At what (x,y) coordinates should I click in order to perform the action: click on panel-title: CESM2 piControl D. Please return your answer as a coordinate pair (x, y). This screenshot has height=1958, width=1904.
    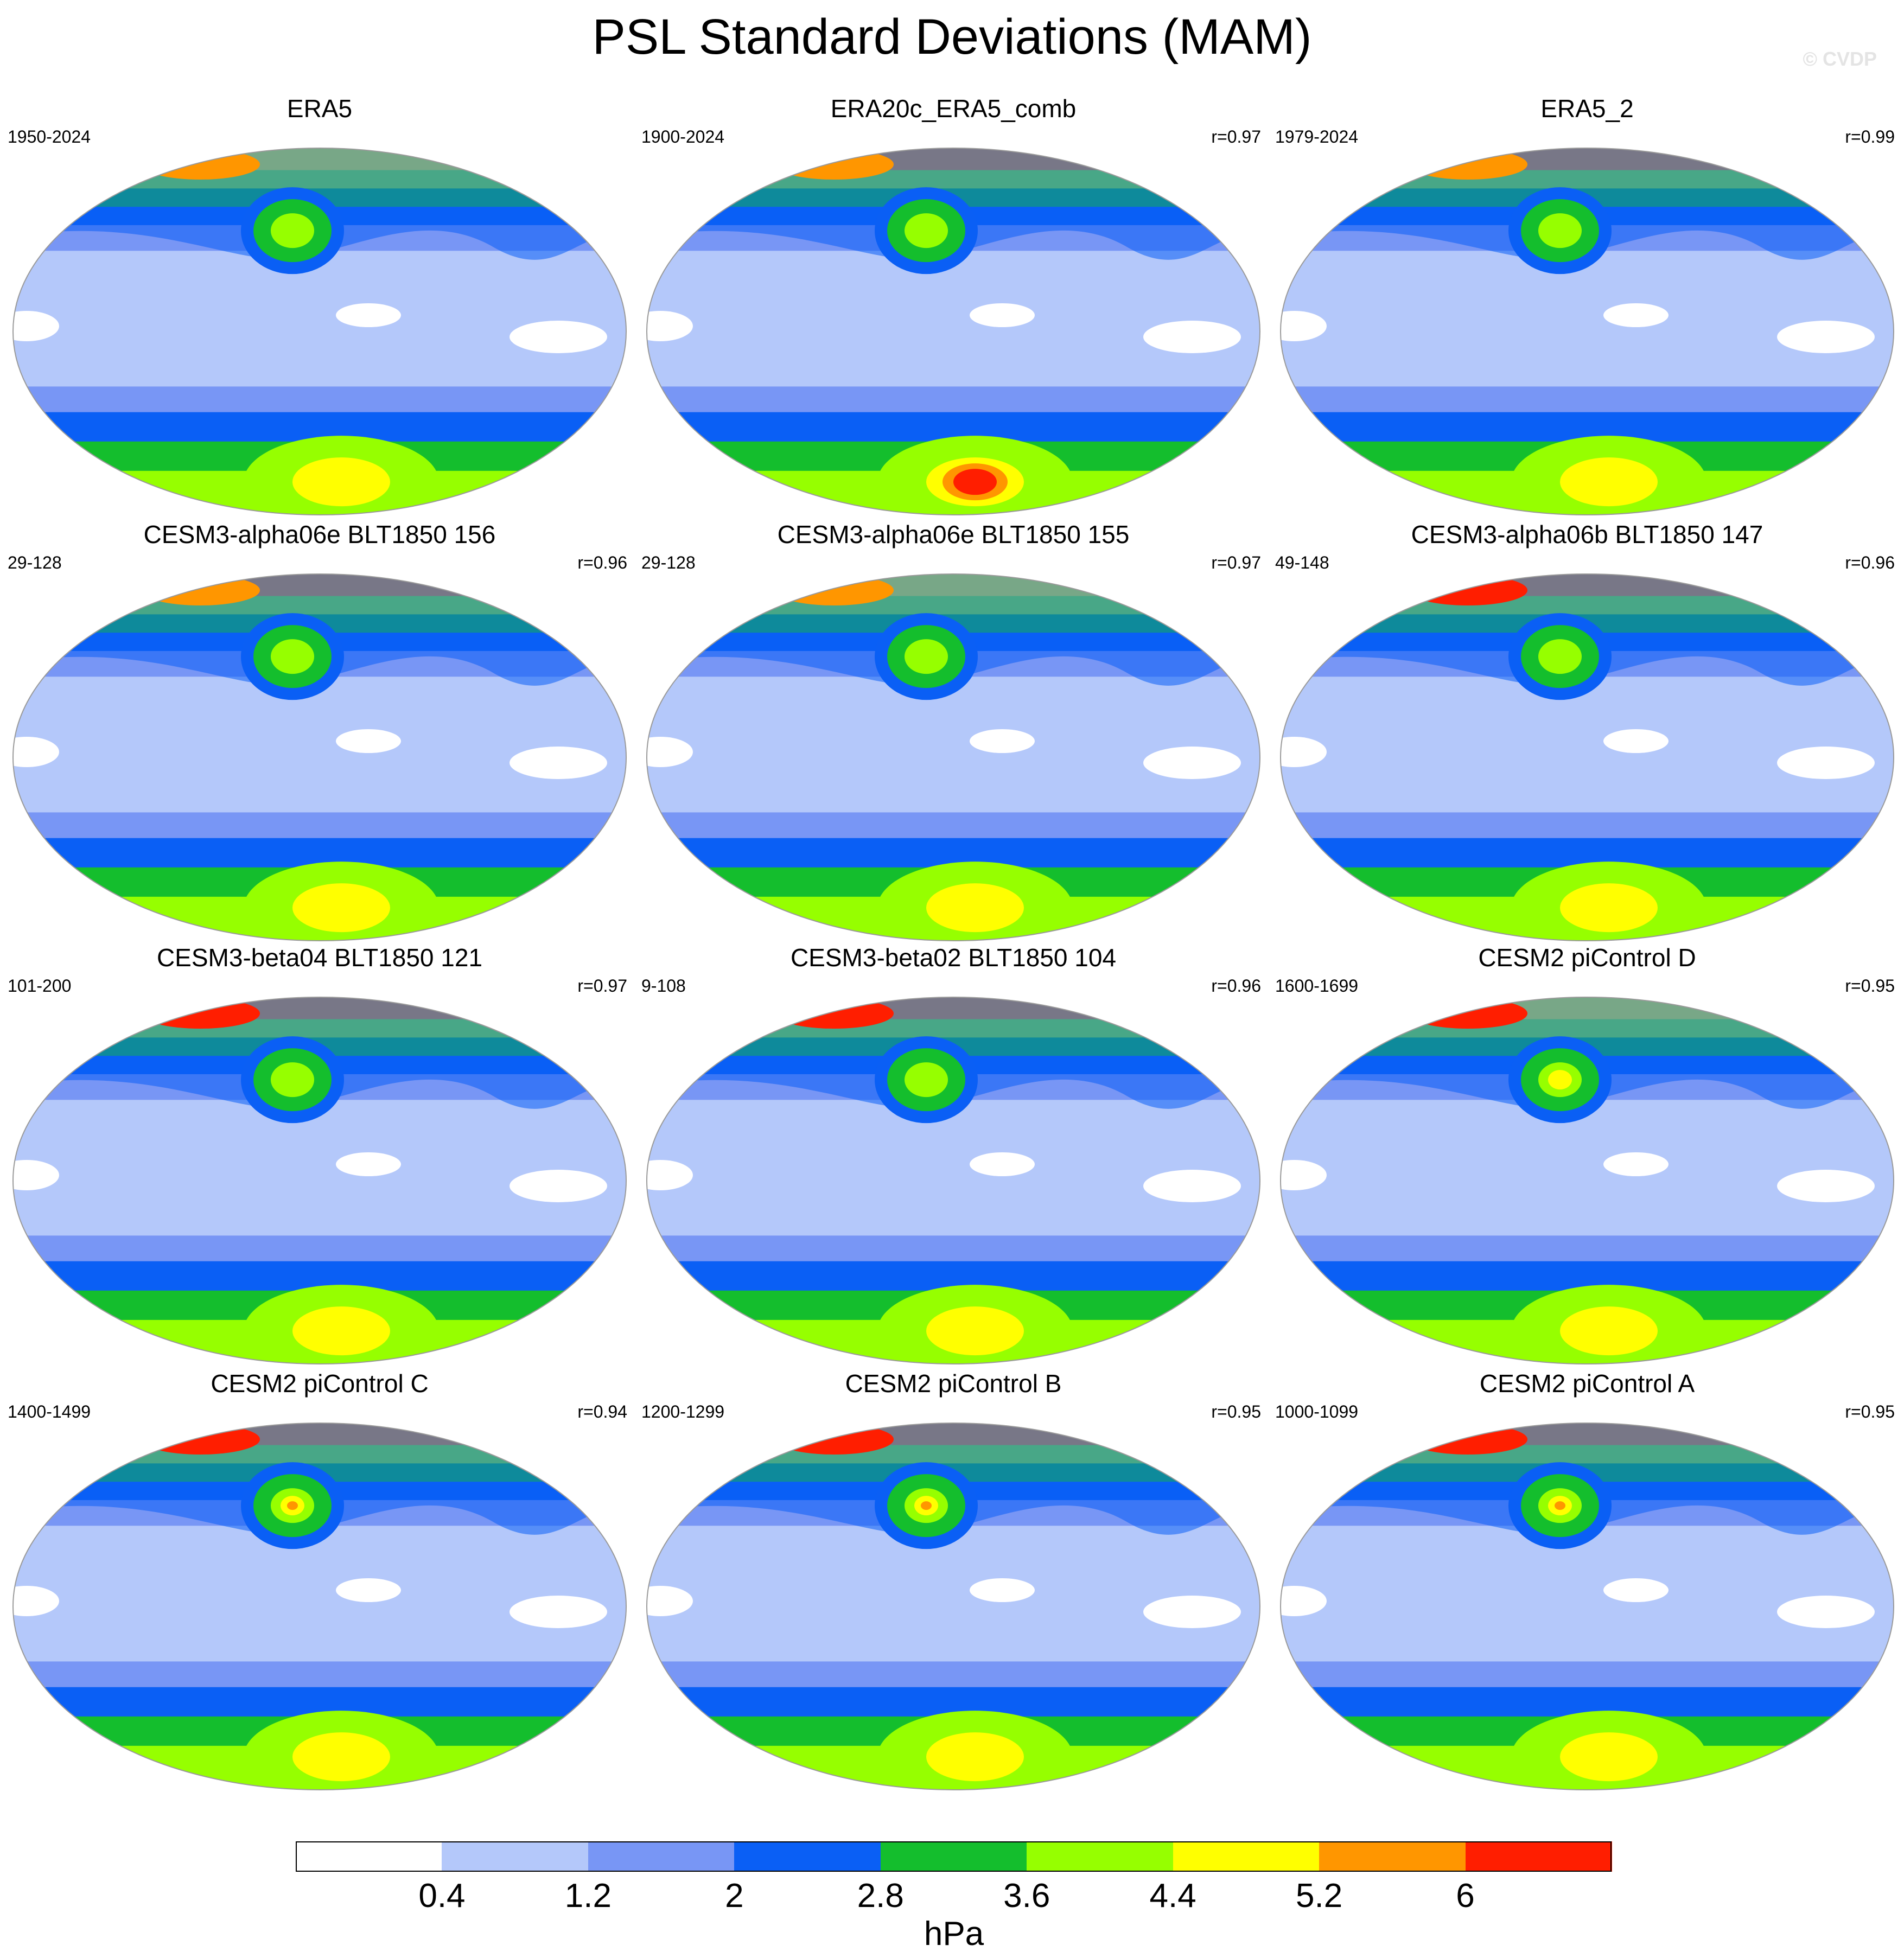
    Looking at the image, I should click on (1587, 957).